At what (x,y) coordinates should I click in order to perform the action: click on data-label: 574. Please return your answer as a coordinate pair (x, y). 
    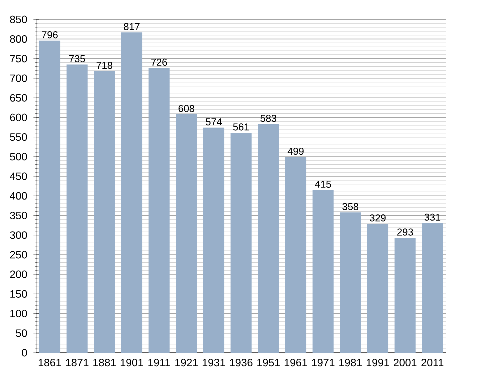
    Looking at the image, I should click on (214, 122).